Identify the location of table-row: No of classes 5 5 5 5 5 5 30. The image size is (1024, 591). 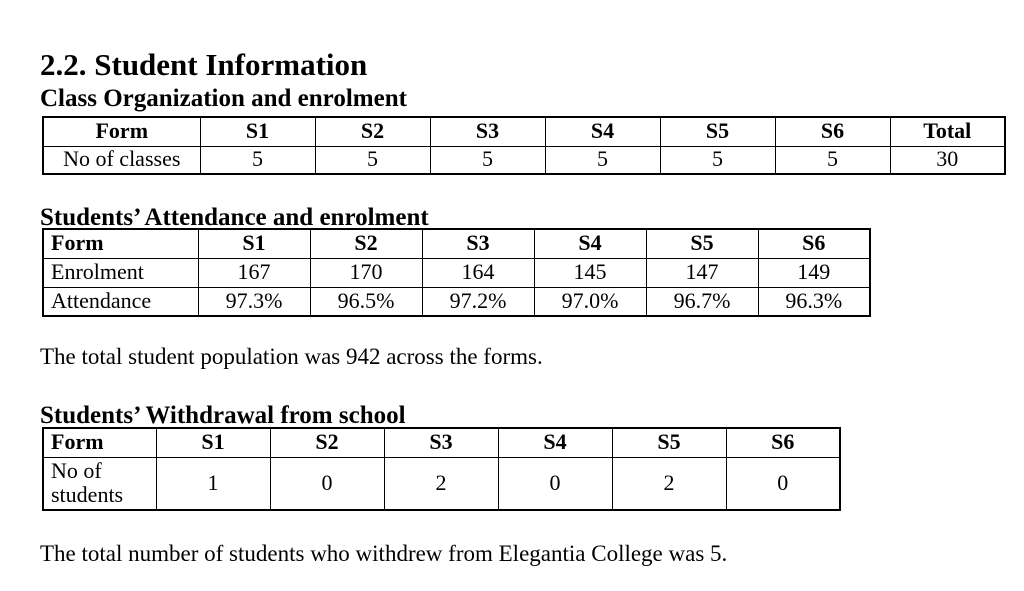
(524, 160).